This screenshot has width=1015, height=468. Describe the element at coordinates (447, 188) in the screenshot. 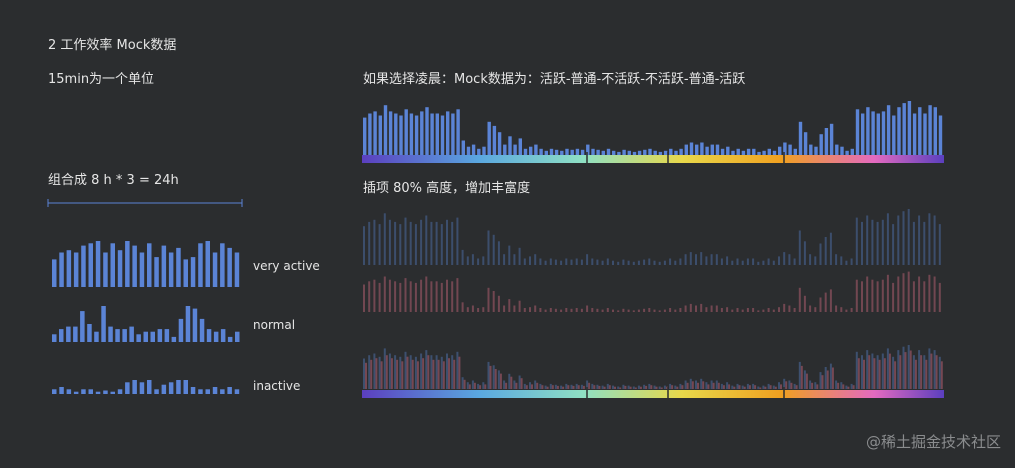

I see `interp-note: 插项 80% 高度，增加丰富度` at that location.